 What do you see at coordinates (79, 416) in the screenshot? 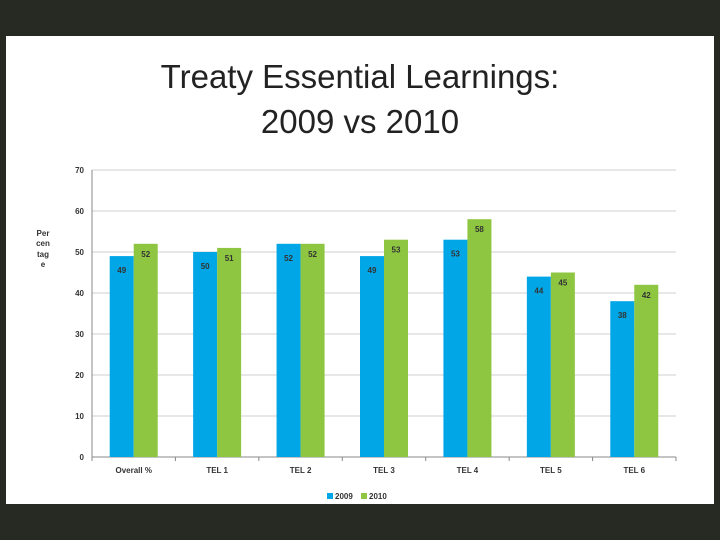
I see `y-tick-label: 10` at bounding box center [79, 416].